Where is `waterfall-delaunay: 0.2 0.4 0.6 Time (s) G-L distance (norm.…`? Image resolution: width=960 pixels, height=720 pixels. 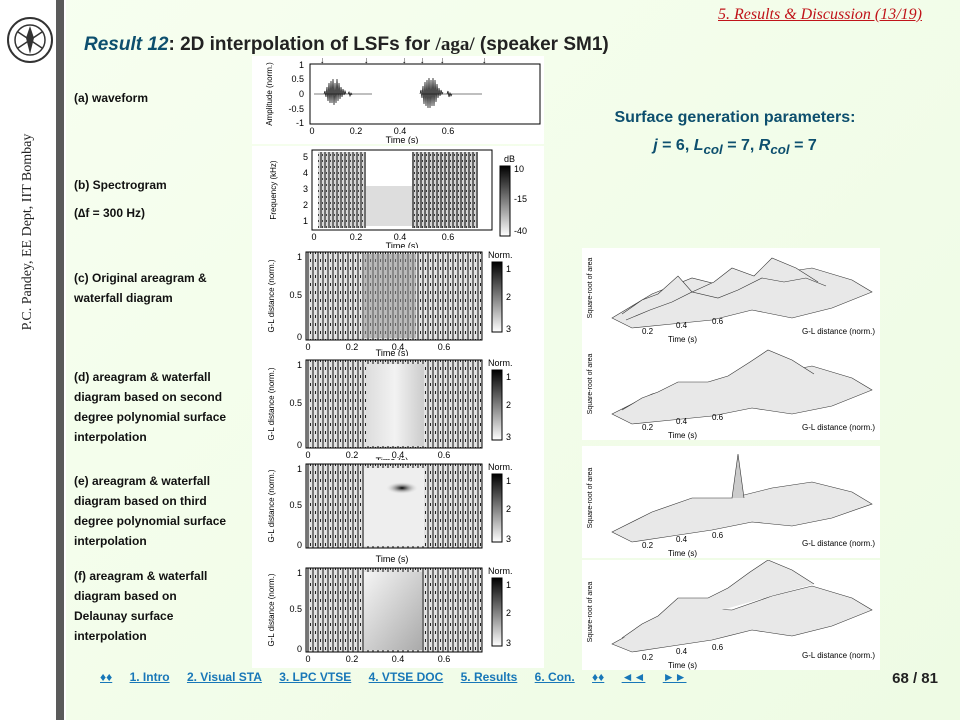 waterfall-delaunay: 0.2 0.4 0.6 Time (s) G-L distance (norm.… is located at coordinates (731, 615).